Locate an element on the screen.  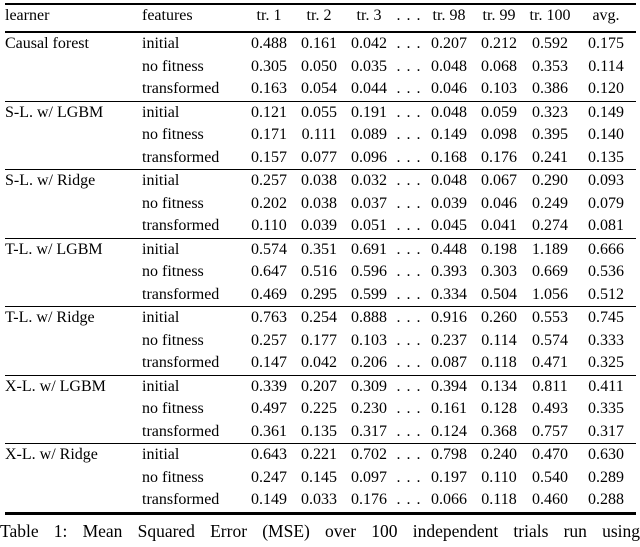
trial-value-cell: 0.118 is located at coordinates (499, 362).